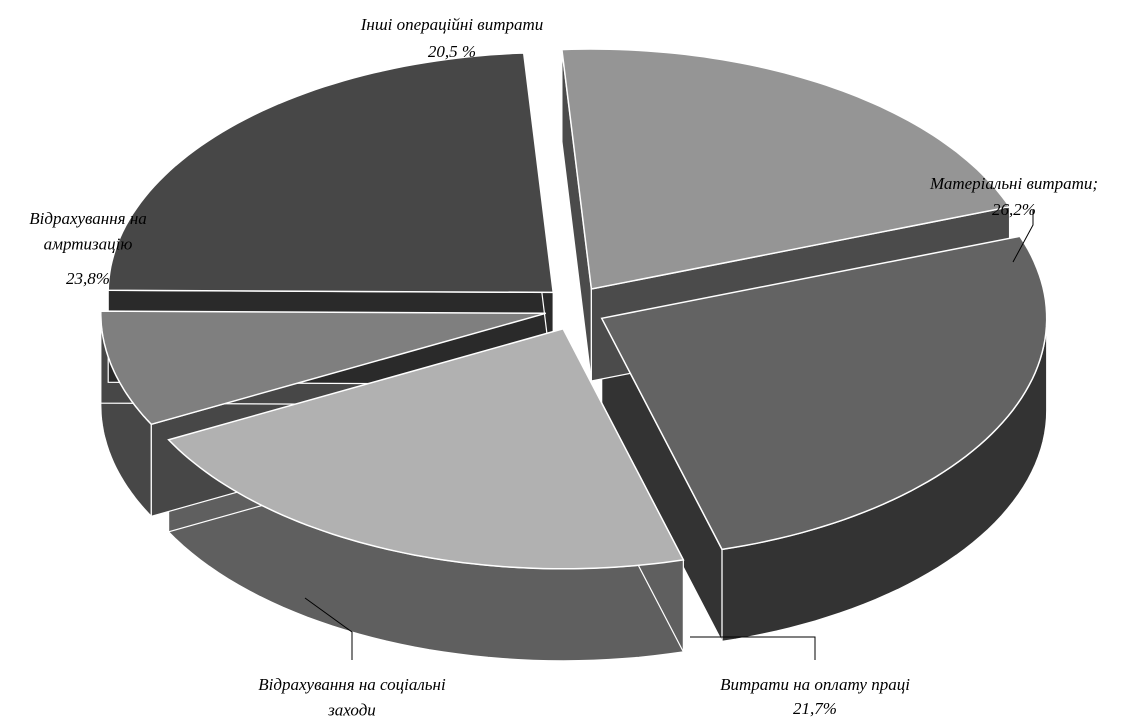  I want to click on label-oplata: Витрати на оплату праці 21,7%, so click(815, 696).